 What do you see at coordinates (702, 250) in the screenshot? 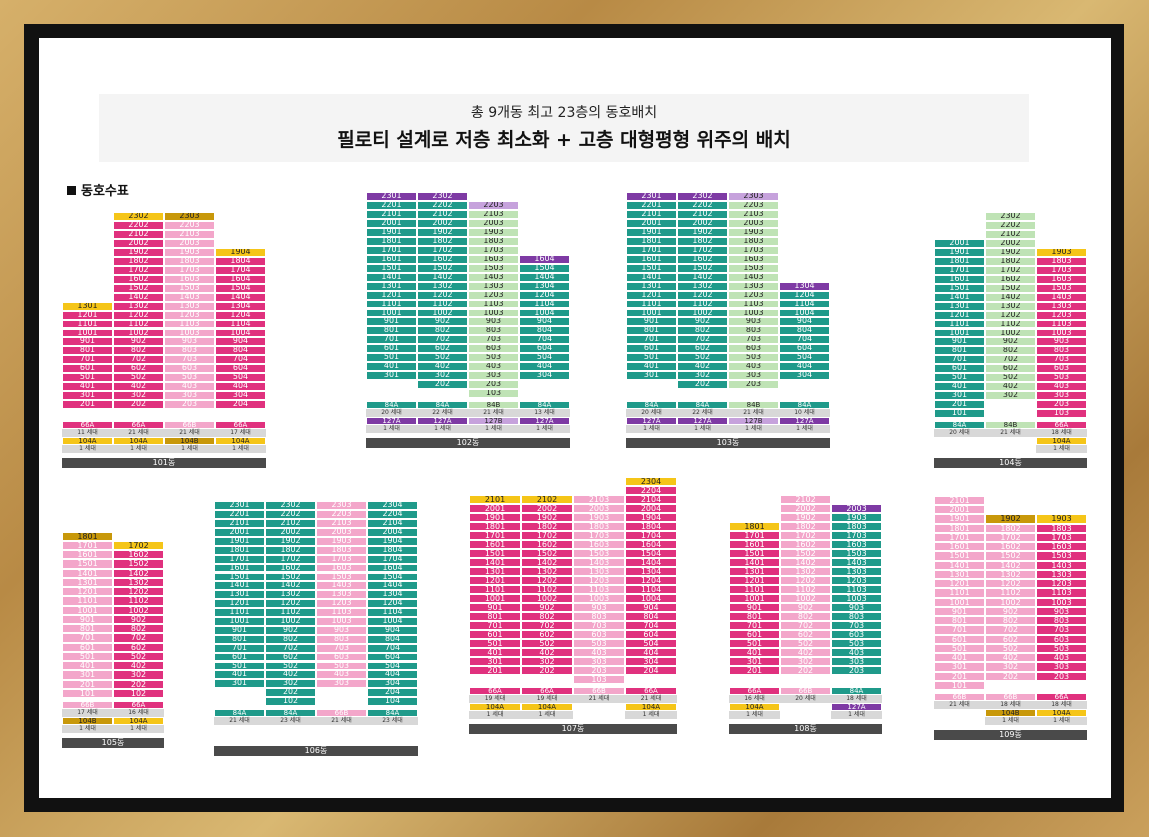
I see `unit-cell: 1702` at bounding box center [702, 250].